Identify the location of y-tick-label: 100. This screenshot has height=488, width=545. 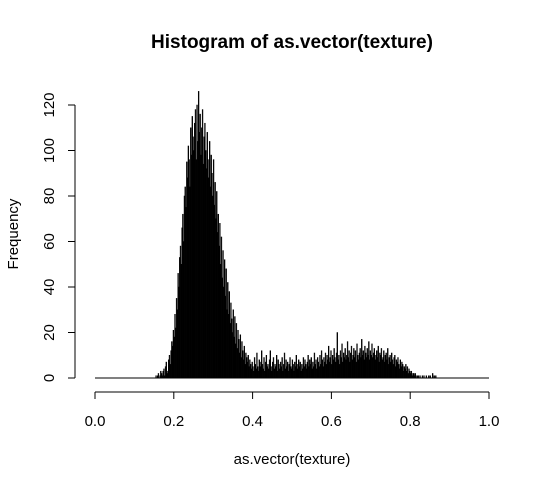
(49, 150).